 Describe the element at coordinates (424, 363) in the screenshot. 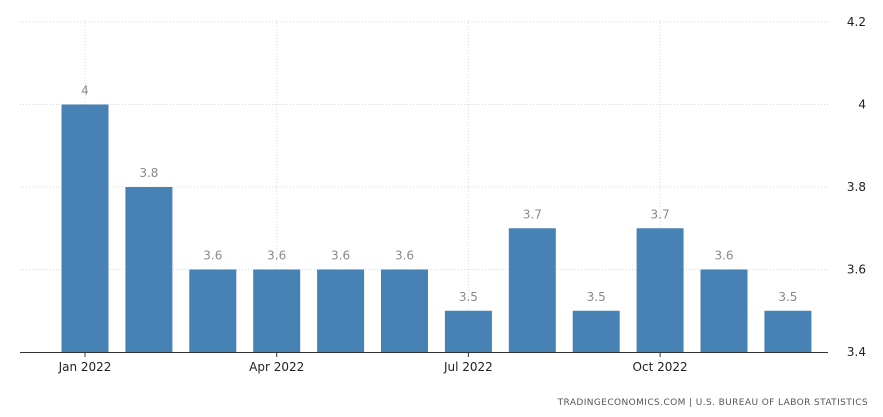

I see `x-axis: Jan 2022 Apr 2022 Jul 2022 Oct 2022` at that location.